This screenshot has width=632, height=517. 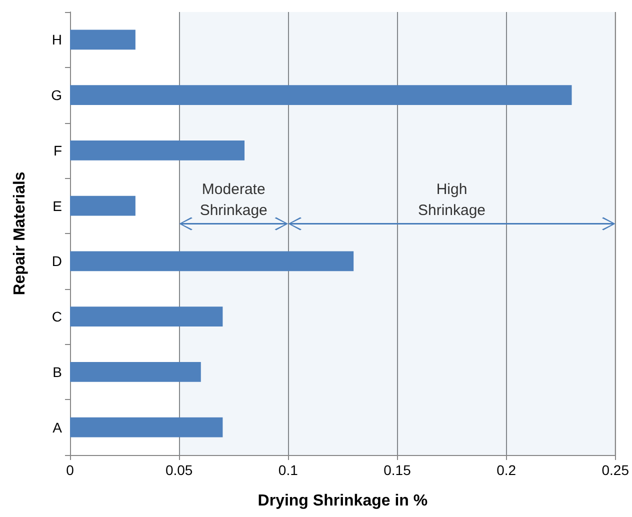 What do you see at coordinates (57, 206) in the screenshot?
I see `y-tick-label: E` at bounding box center [57, 206].